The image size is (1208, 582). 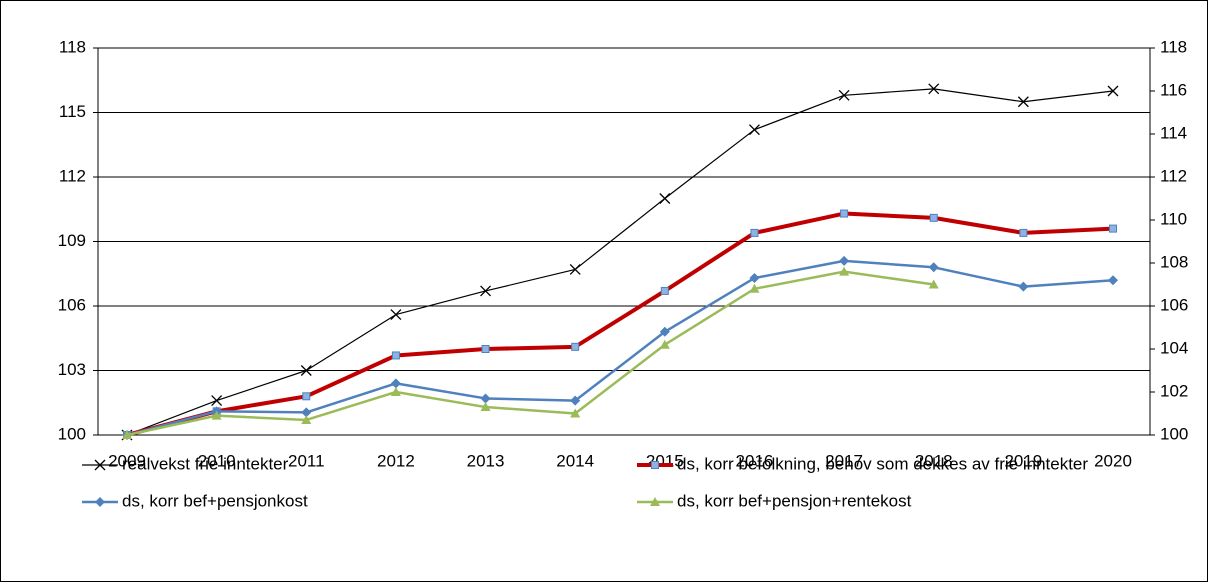 What do you see at coordinates (72, 111) in the screenshot?
I see `y-tick-label: 115` at bounding box center [72, 111].